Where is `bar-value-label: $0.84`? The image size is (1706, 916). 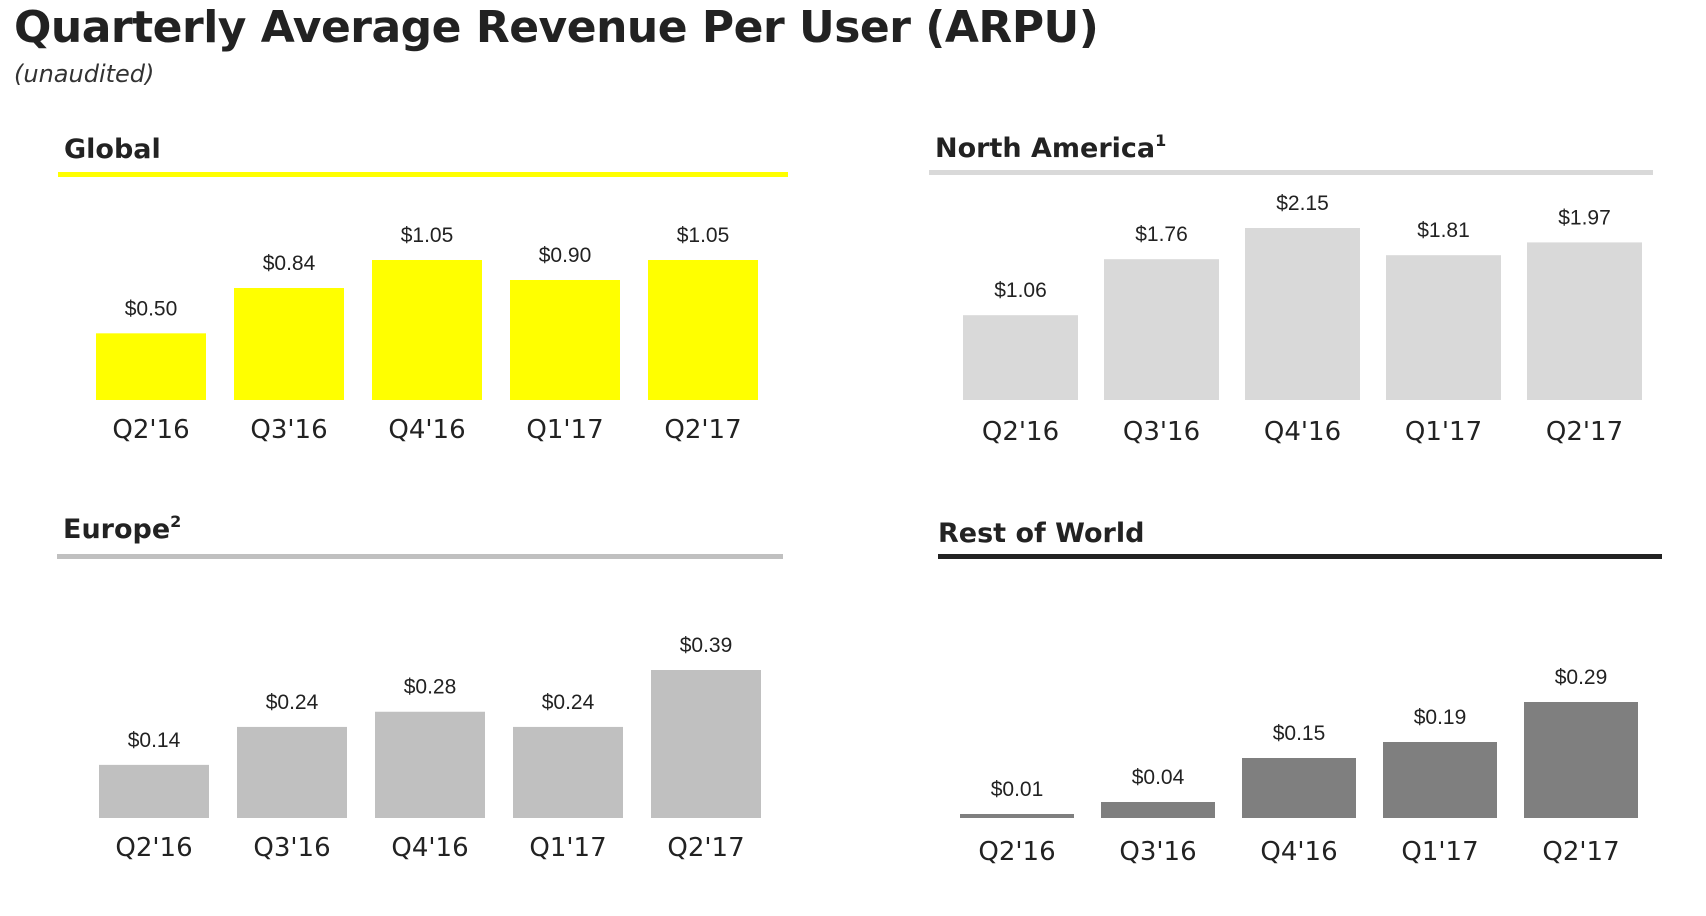
bar-value-label: $0.84 is located at coordinates (289, 263).